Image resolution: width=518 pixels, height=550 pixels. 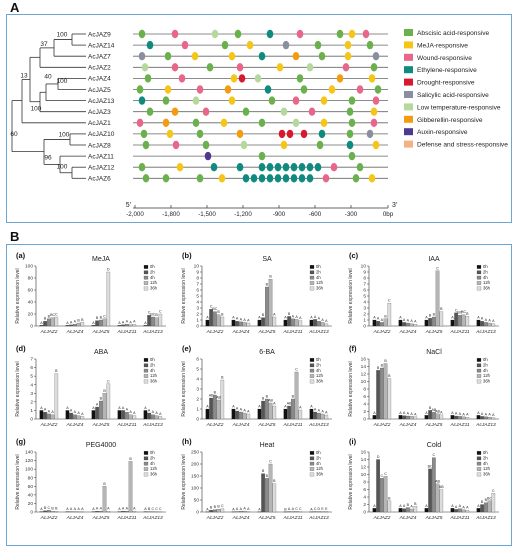 What do you see at coordinates (135, 214) in the screenshot?
I see `scale-tick-label: -2,000` at bounding box center [135, 214].